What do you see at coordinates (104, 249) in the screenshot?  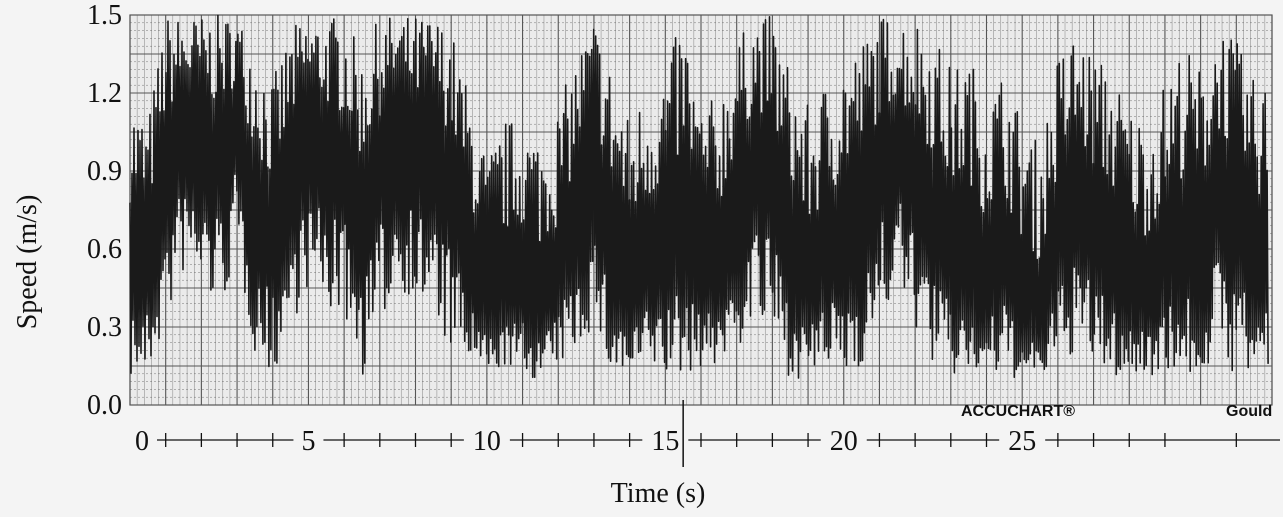 I see `y-tick-label: 0.6` at bounding box center [104, 249].